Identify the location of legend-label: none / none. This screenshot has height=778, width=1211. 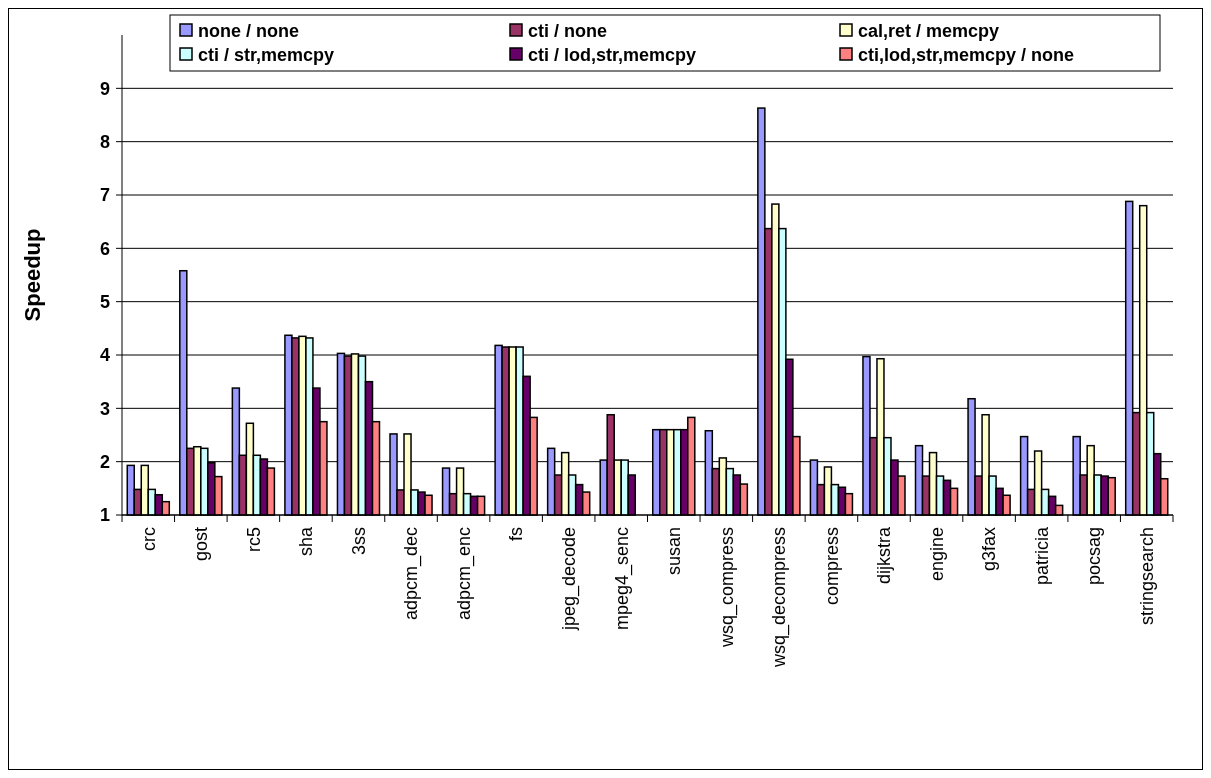
(248, 31).